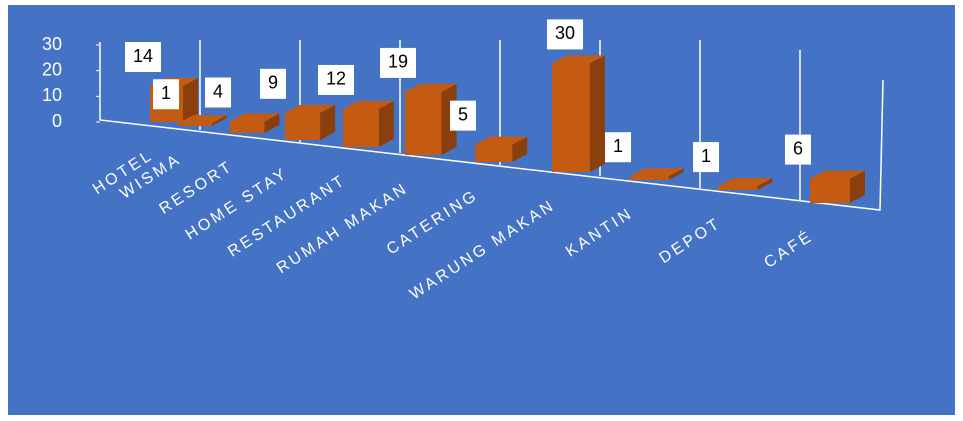  What do you see at coordinates (57, 121) in the screenshot?
I see `y-tick-label: 0` at bounding box center [57, 121].